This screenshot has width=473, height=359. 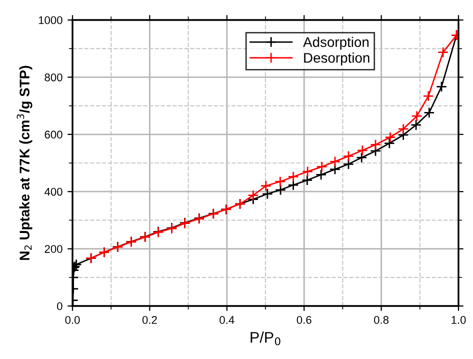 I want to click on x-tick-label: 0.6, so click(x=304, y=320).